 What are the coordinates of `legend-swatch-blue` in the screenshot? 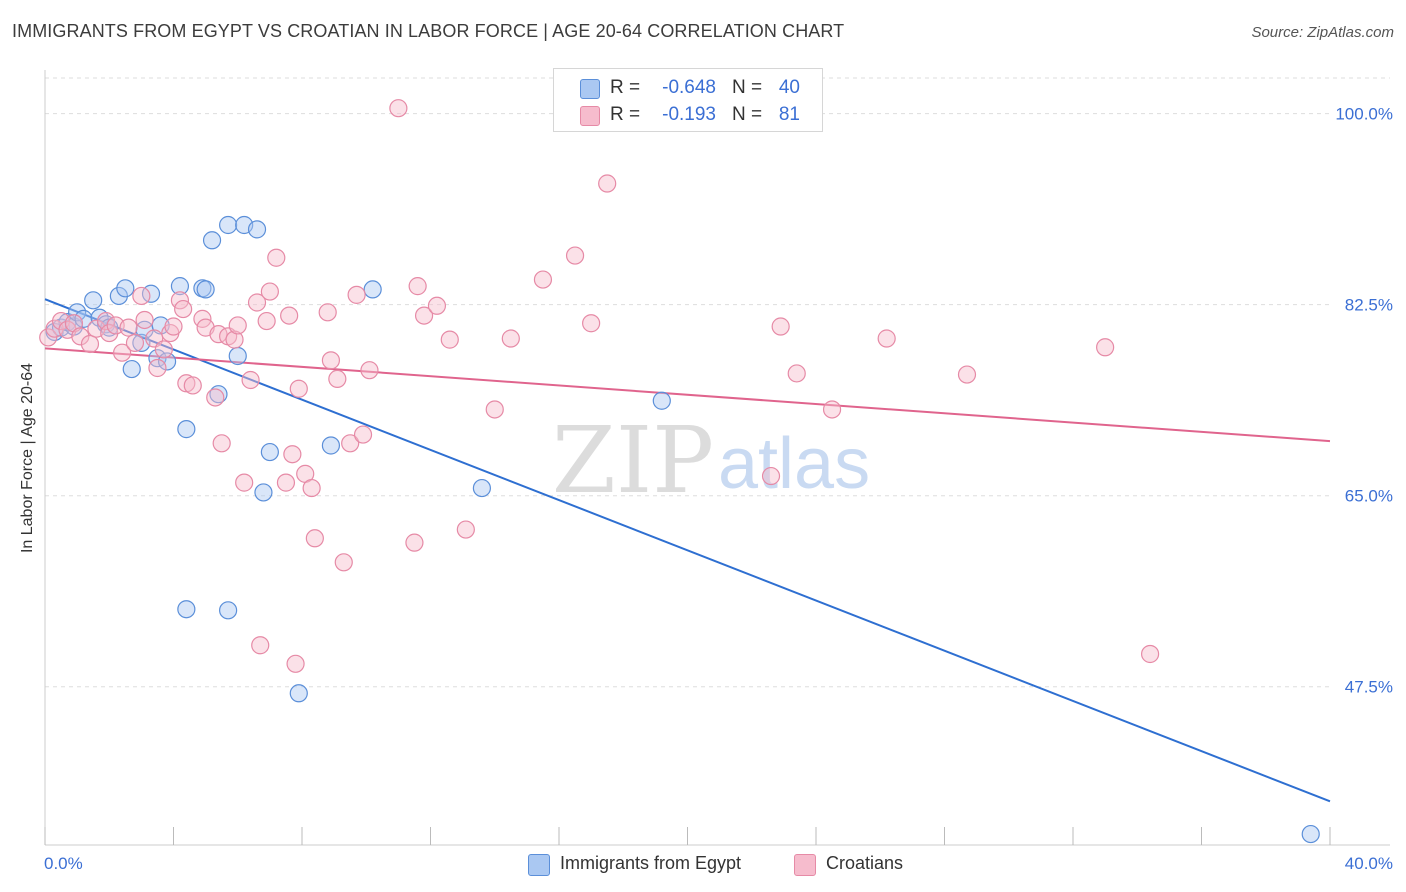 It's located at (539, 865).